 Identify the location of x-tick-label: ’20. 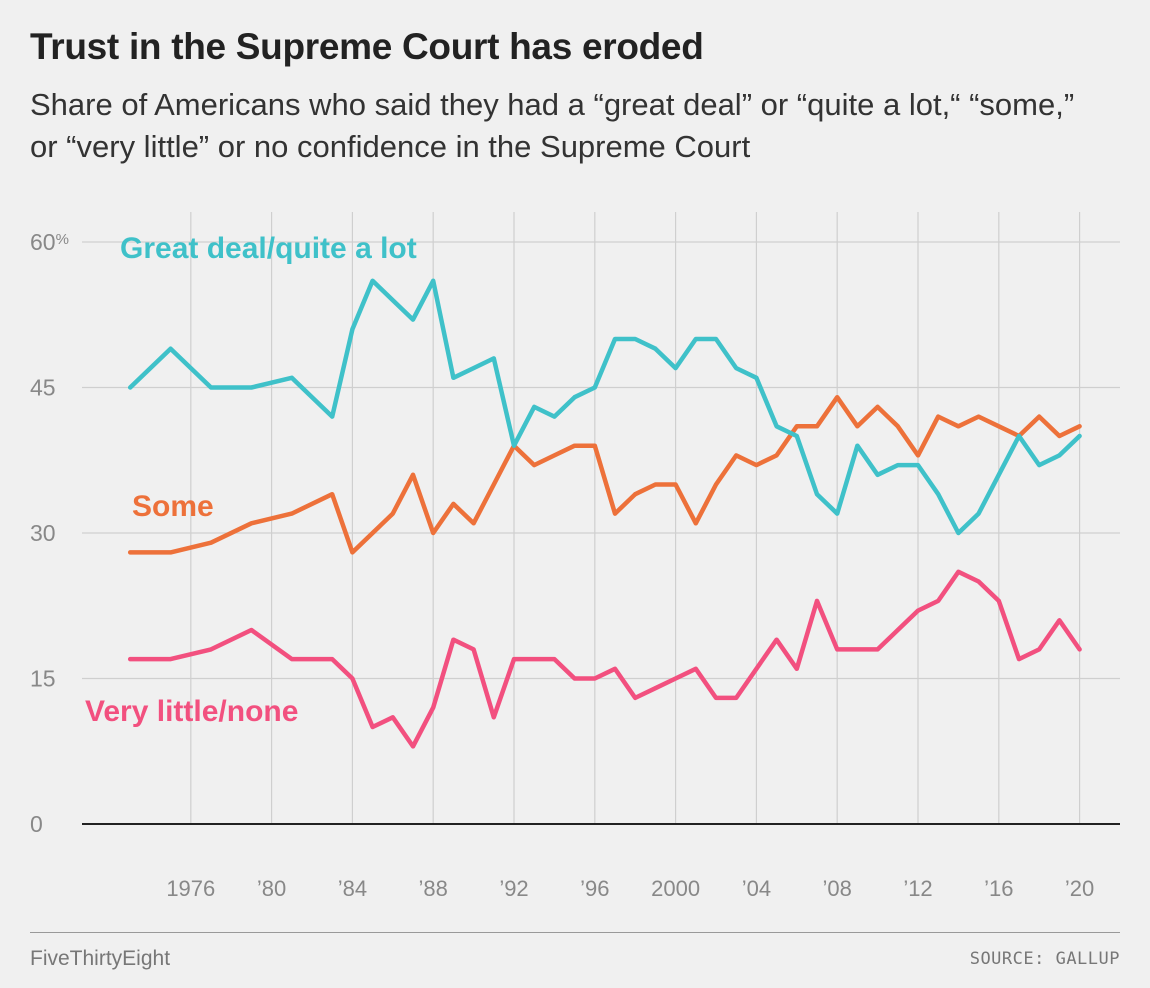
(1079, 888).